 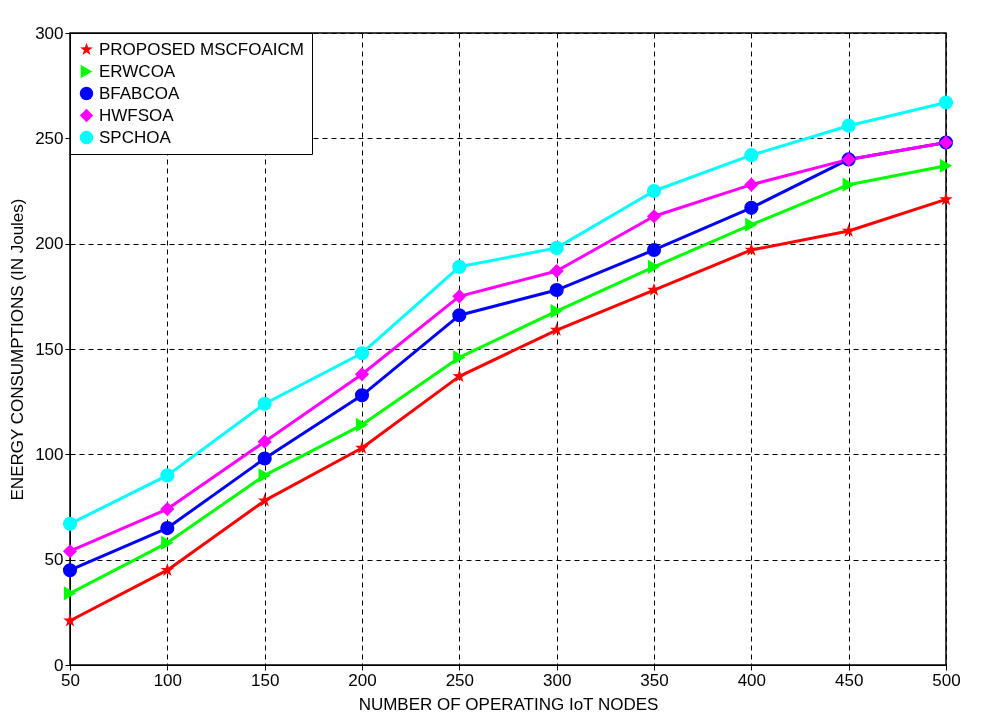 What do you see at coordinates (18, 349) in the screenshot?
I see `y-axis-title: ENERGY CONSUMPTIONS (IN Joules)` at bounding box center [18, 349].